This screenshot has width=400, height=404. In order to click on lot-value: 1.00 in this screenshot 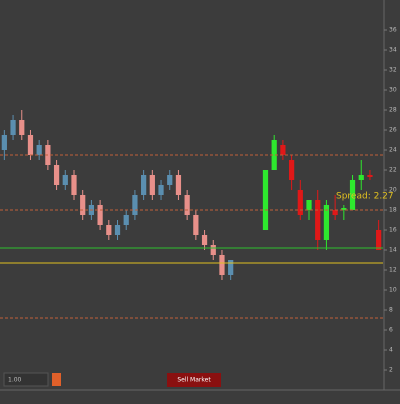, I will do `click(15, 380)`.